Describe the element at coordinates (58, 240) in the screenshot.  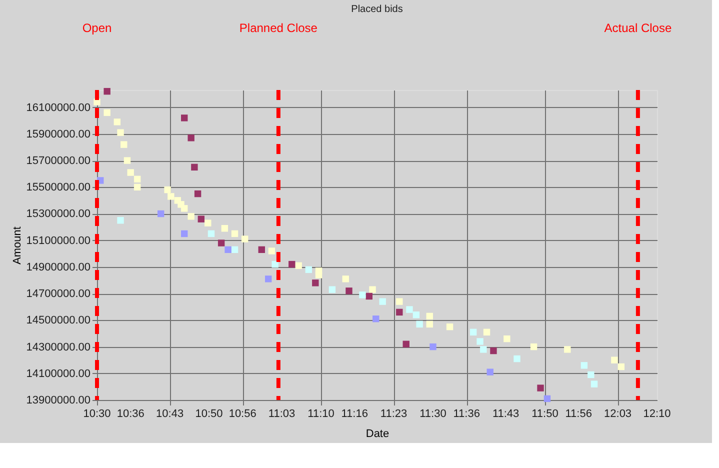
I see `y-tick-label: 15100000.00` at that location.